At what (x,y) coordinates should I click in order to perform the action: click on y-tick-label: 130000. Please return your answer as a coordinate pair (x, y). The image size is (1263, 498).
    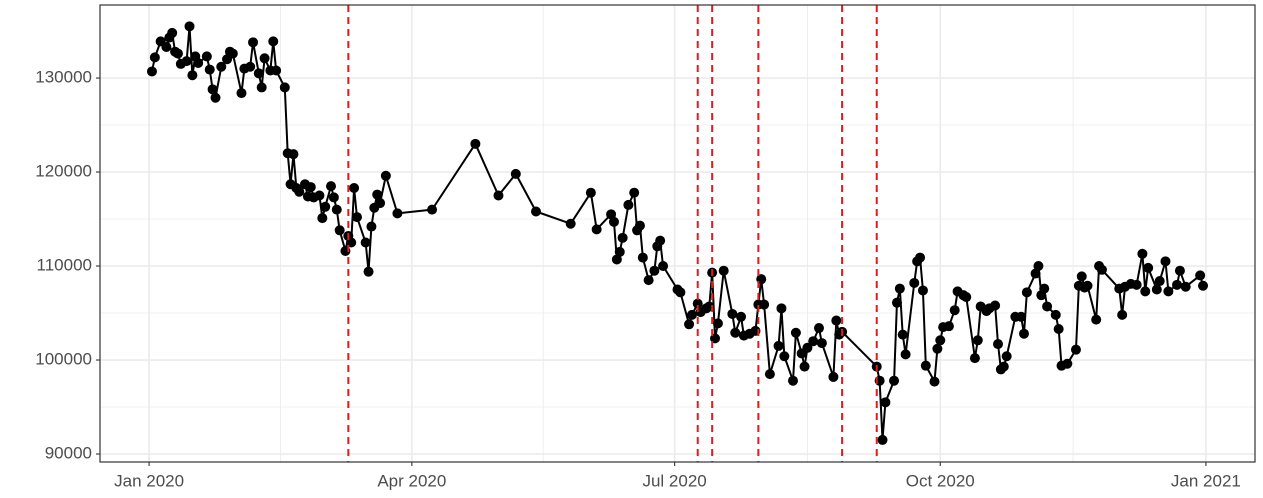
    Looking at the image, I should click on (63, 77).